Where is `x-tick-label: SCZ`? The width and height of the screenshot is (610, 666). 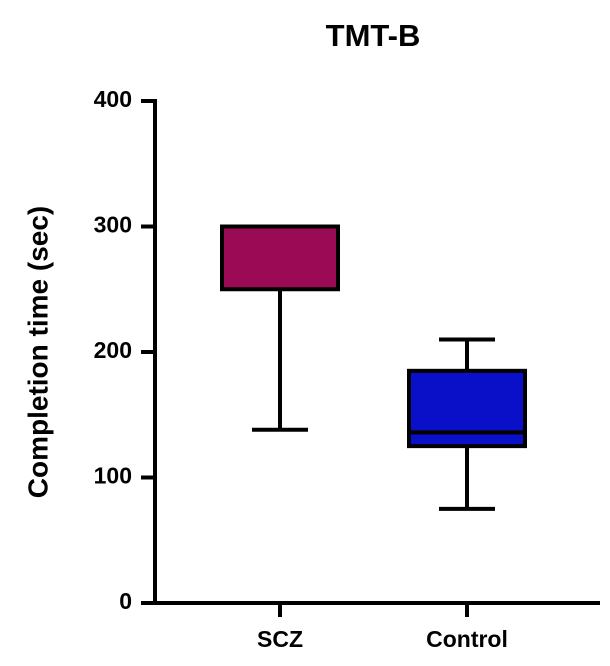
x-tick-label: SCZ is located at coordinates (280, 639).